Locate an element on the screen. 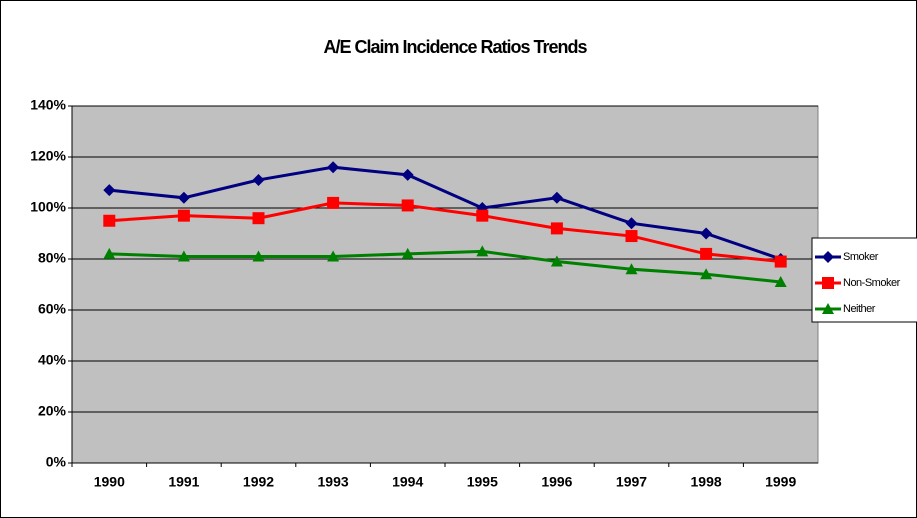  chart-title: A/E Claim Incidence Ratios Trends is located at coordinates (455, 47).